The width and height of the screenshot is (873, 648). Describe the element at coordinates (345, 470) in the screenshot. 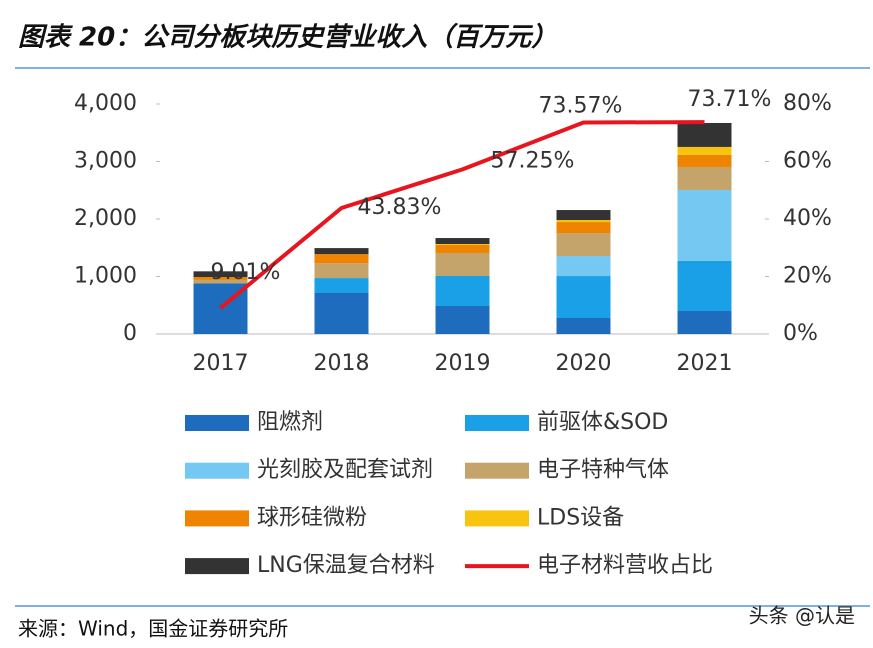

I see `legend-label: 光刻胶及配套试剂` at that location.